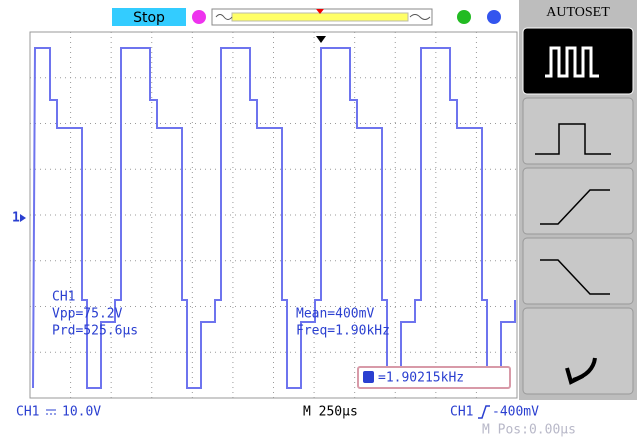  What do you see at coordinates (421, 378) in the screenshot?
I see `counter: =1.90215kHz` at bounding box center [421, 378].